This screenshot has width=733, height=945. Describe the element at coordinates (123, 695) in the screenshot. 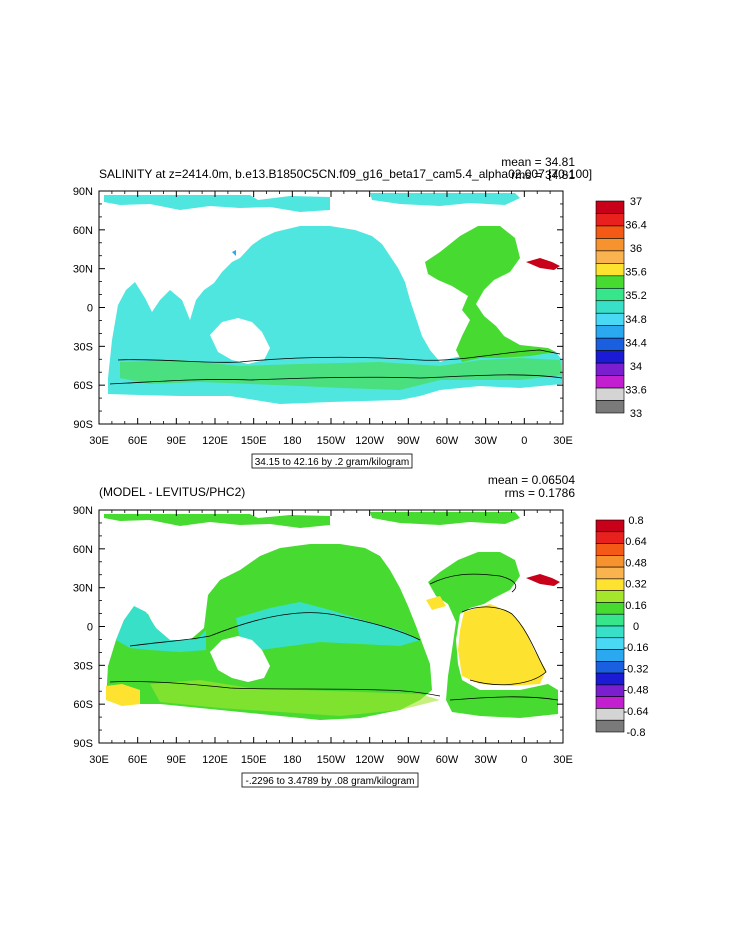

I see `panel2-field-south-yellow` at that location.